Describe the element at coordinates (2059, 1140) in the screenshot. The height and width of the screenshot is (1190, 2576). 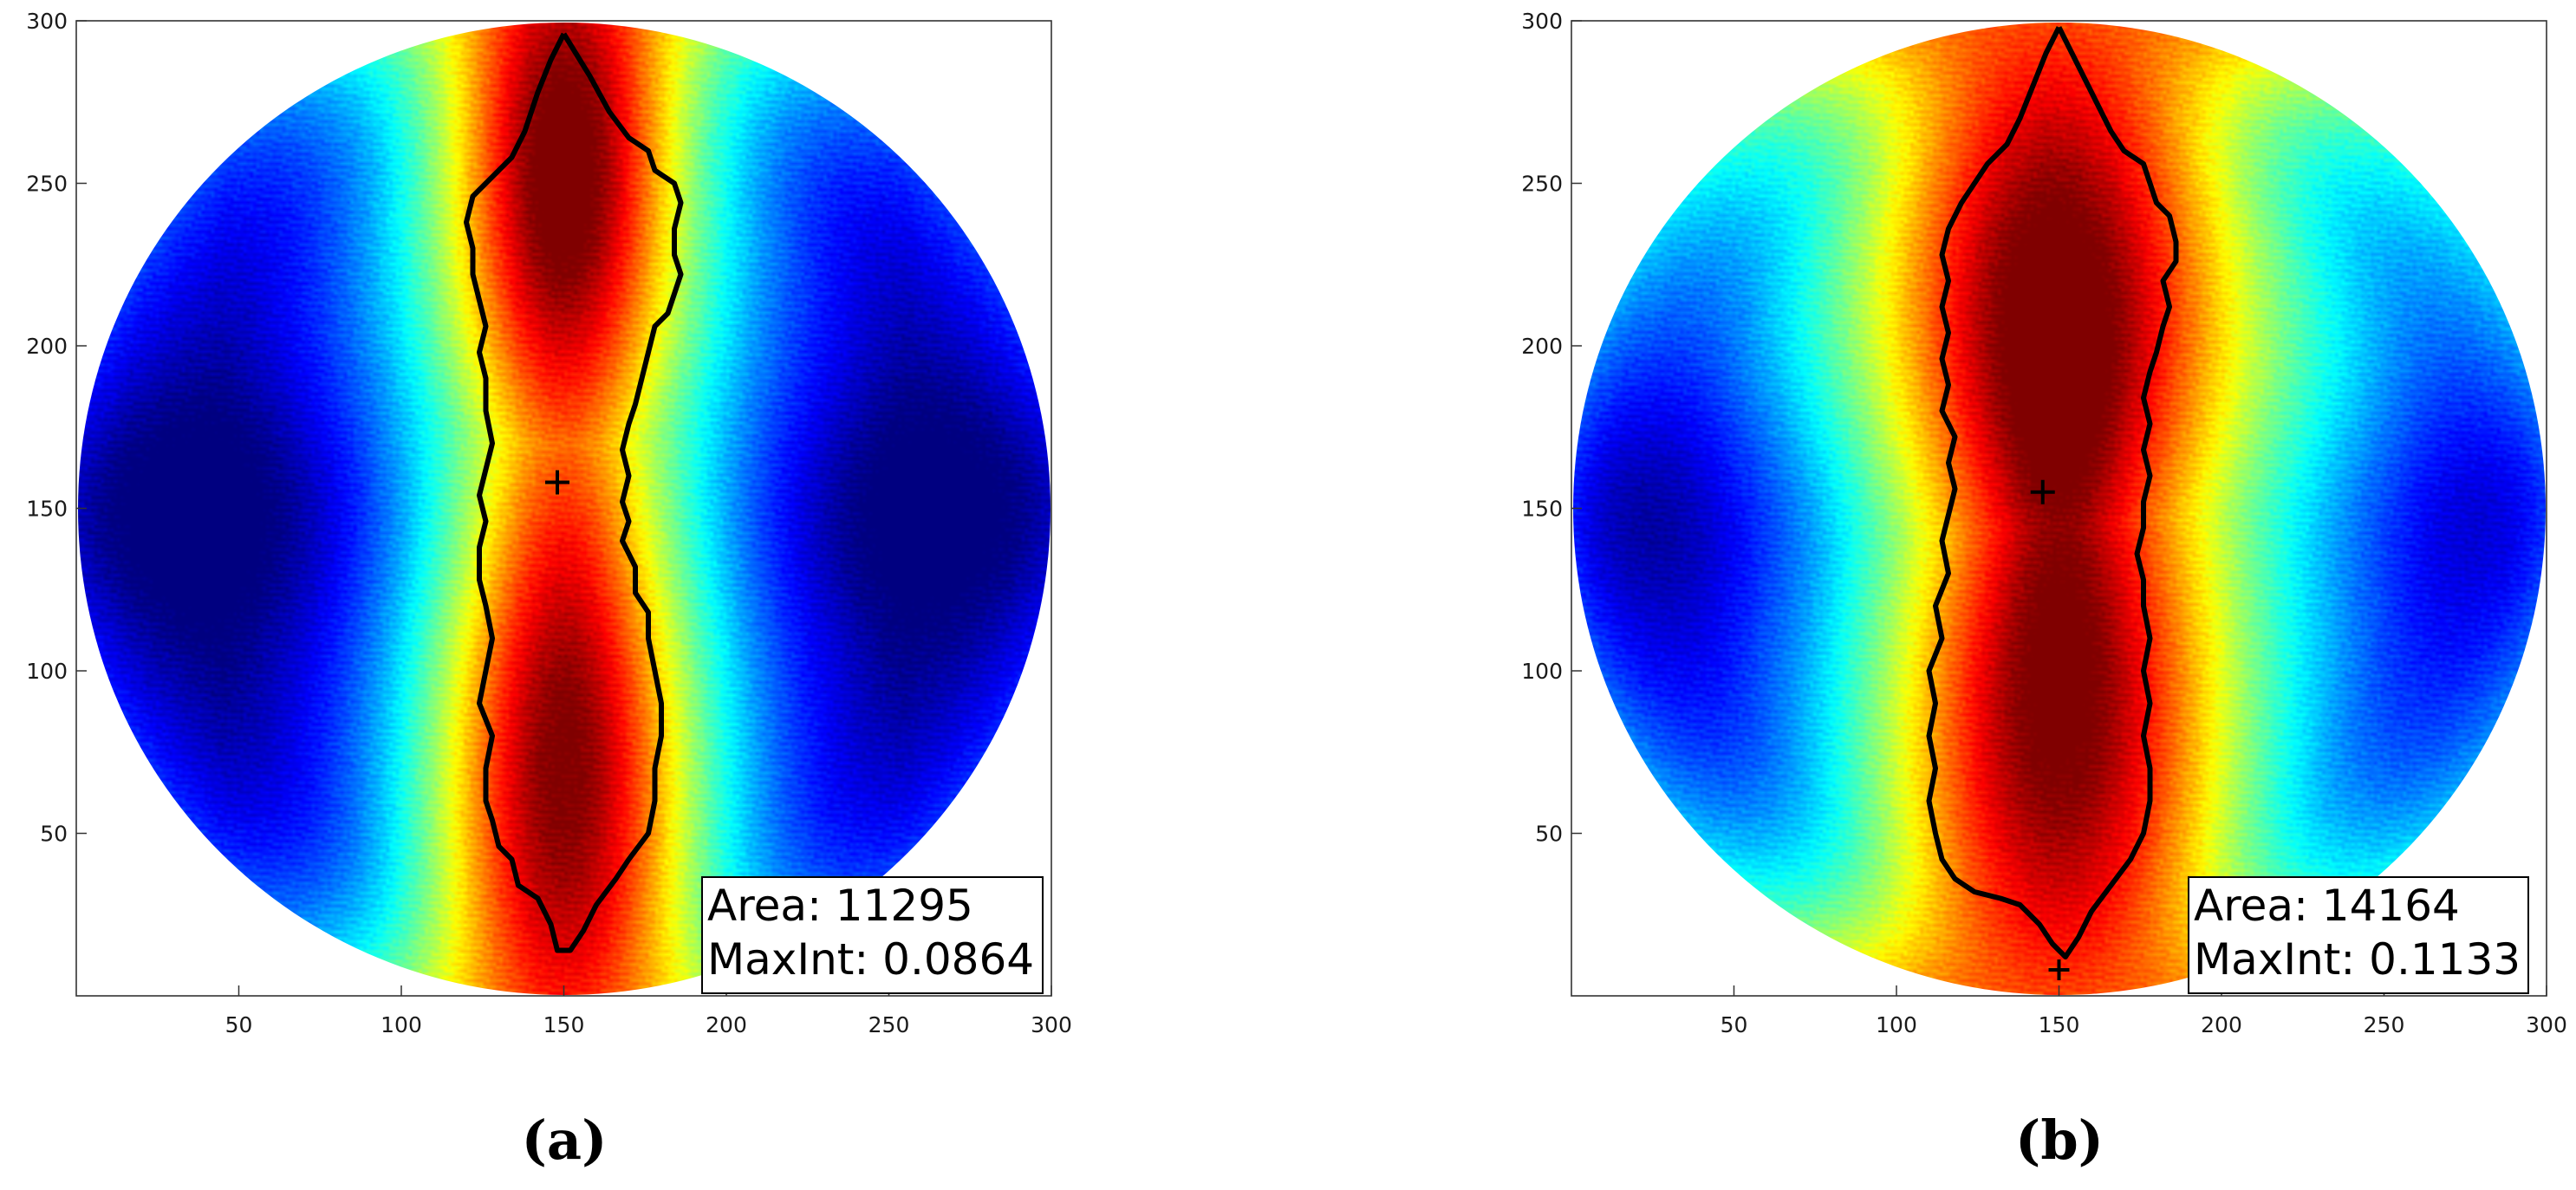
I see `panel-caption: (b)` at that location.